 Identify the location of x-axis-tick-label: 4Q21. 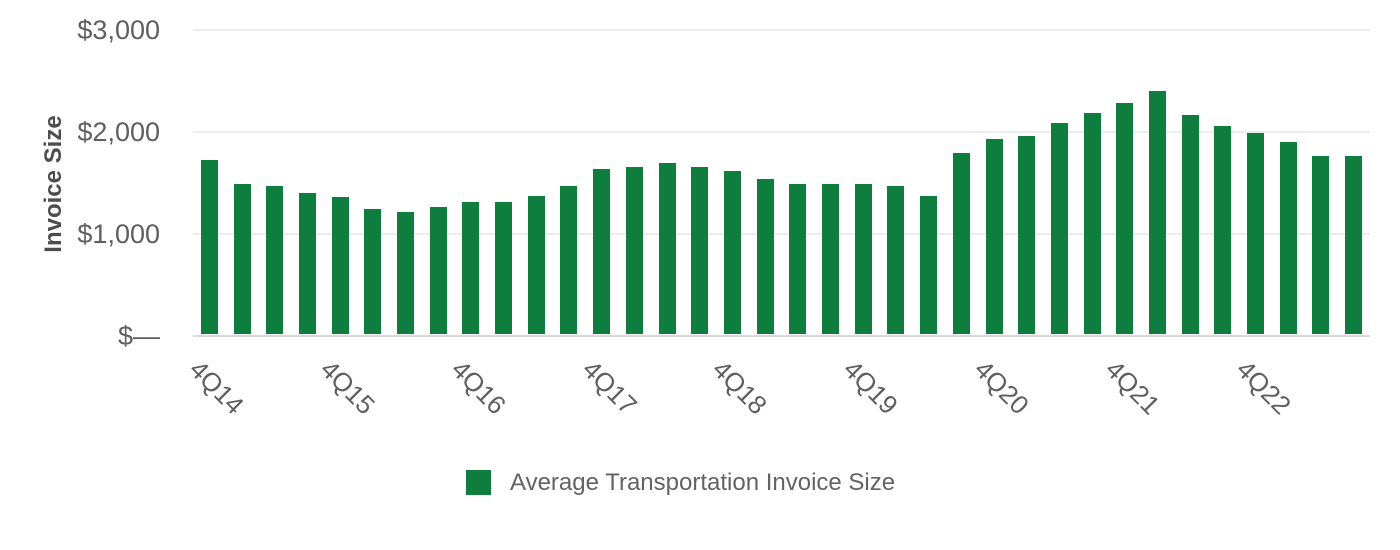
(1132, 387).